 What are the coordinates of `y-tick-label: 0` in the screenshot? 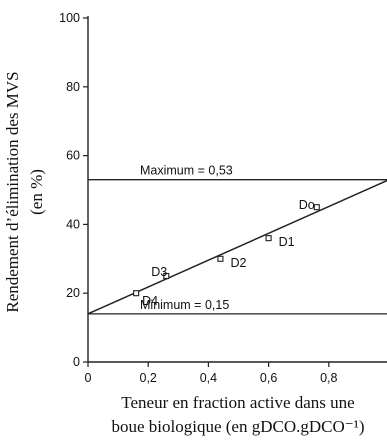 It's located at (76, 362).